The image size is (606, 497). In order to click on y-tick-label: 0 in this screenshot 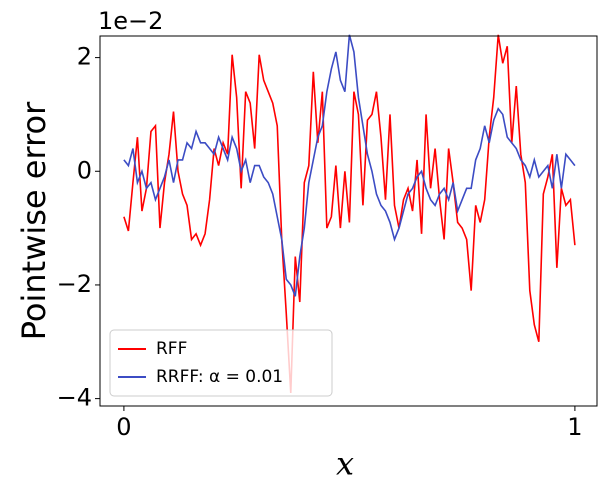, I will do `click(84, 170)`.